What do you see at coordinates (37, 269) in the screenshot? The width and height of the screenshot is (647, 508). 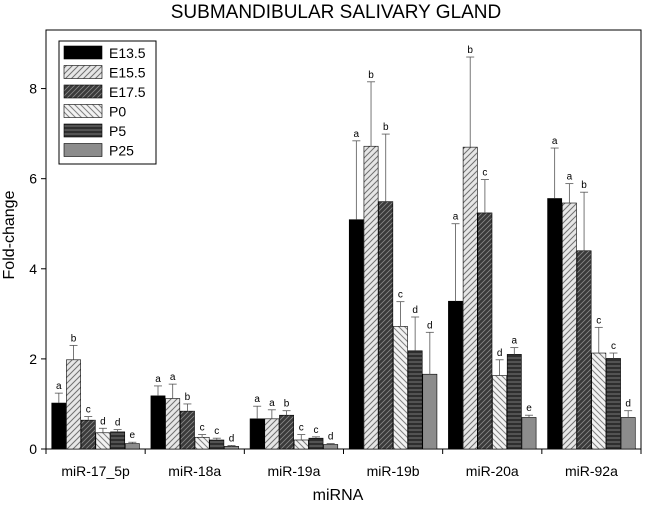 I see `y-axis: 0 2 4 6 8` at bounding box center [37, 269].